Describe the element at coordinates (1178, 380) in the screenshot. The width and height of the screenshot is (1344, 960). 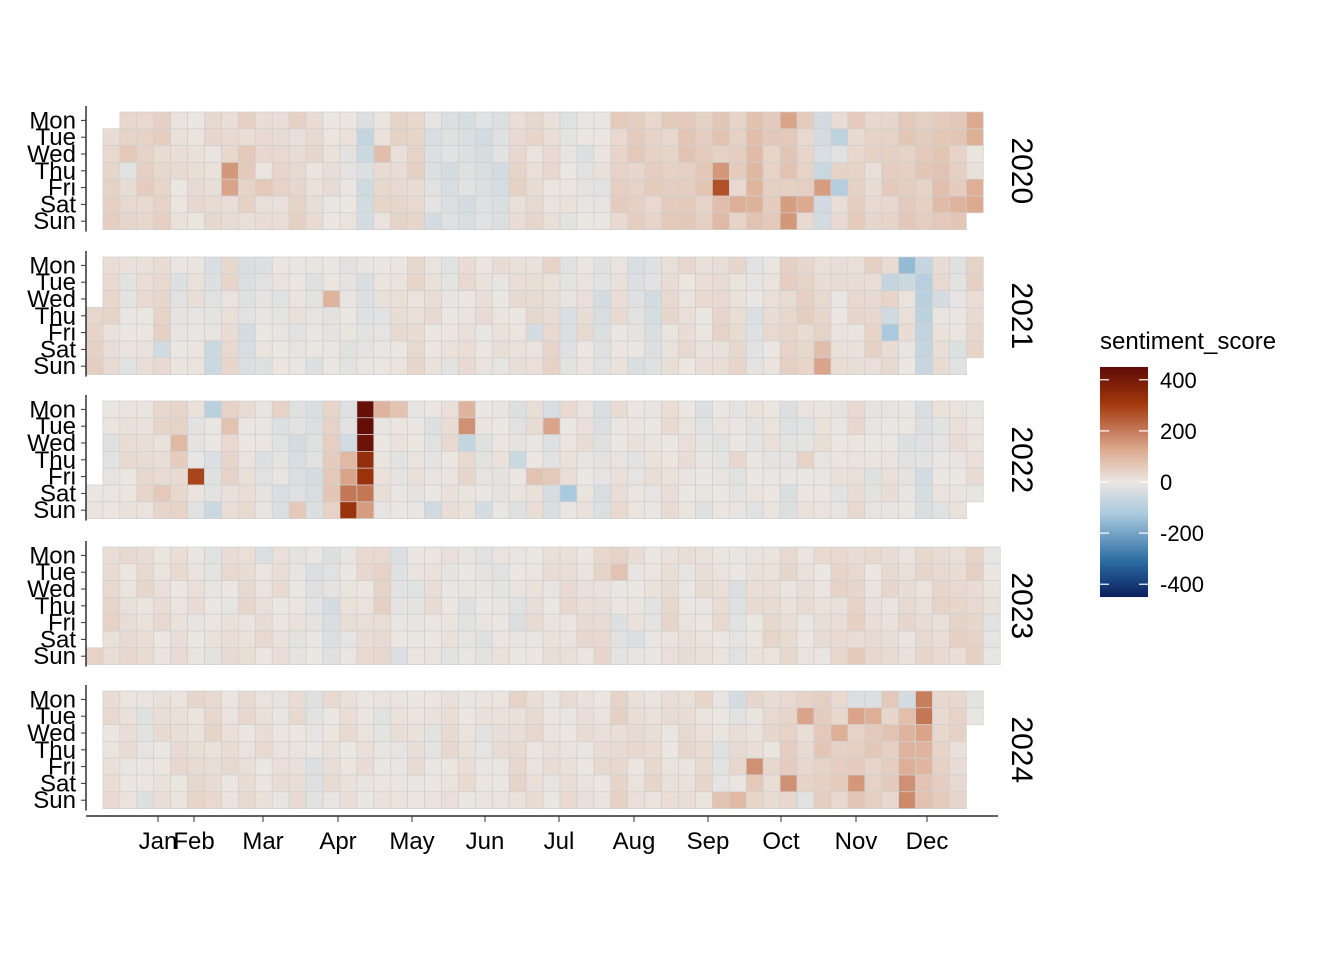
I see `legend-tick-label: 400` at that location.